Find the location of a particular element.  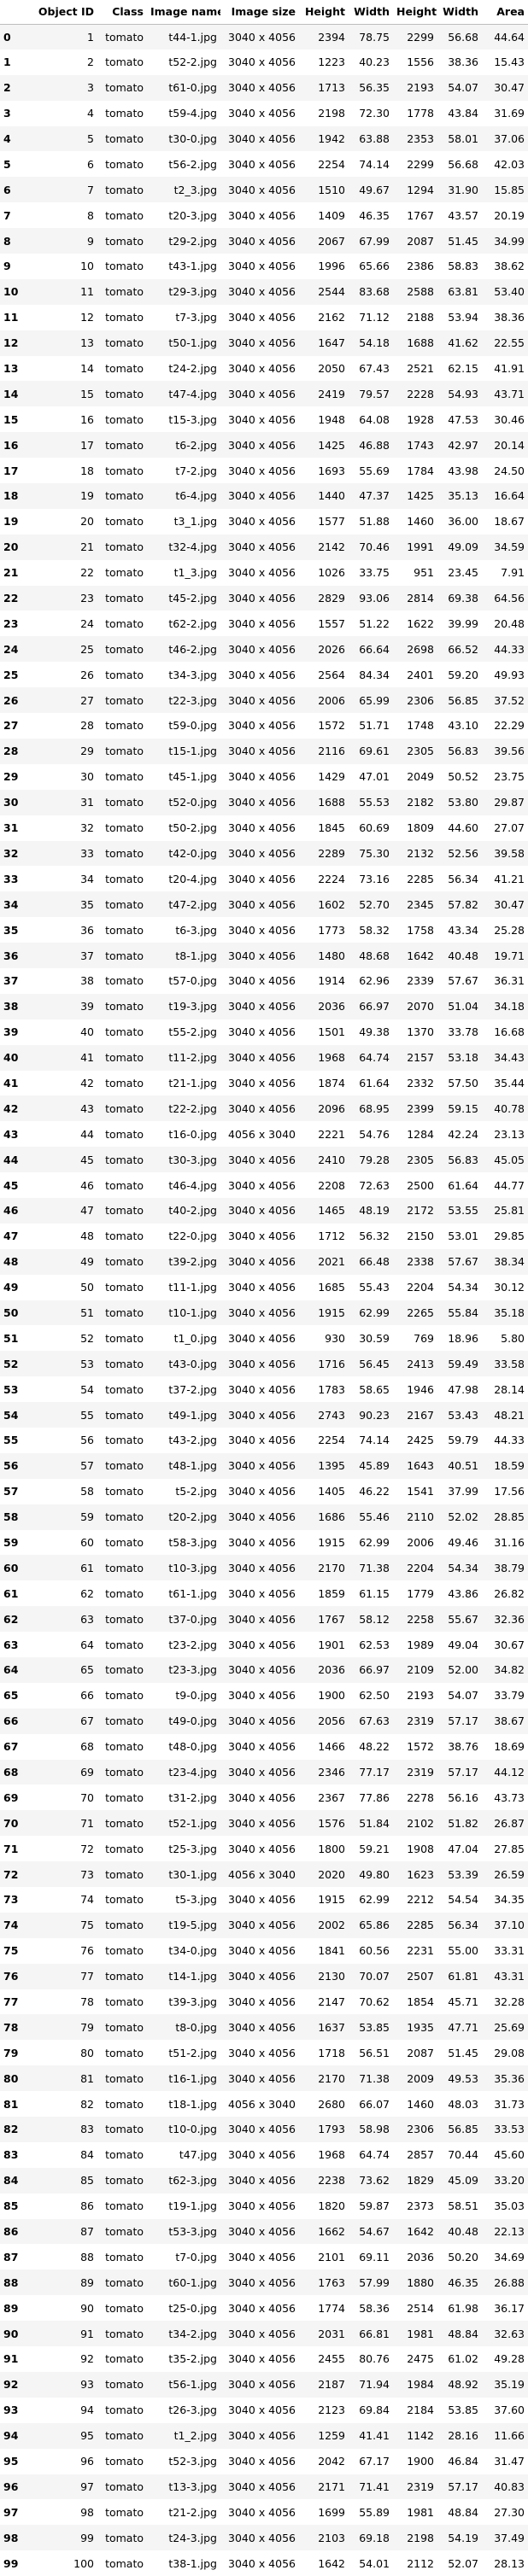

table-cell: 40.51 is located at coordinates (463, 1466).